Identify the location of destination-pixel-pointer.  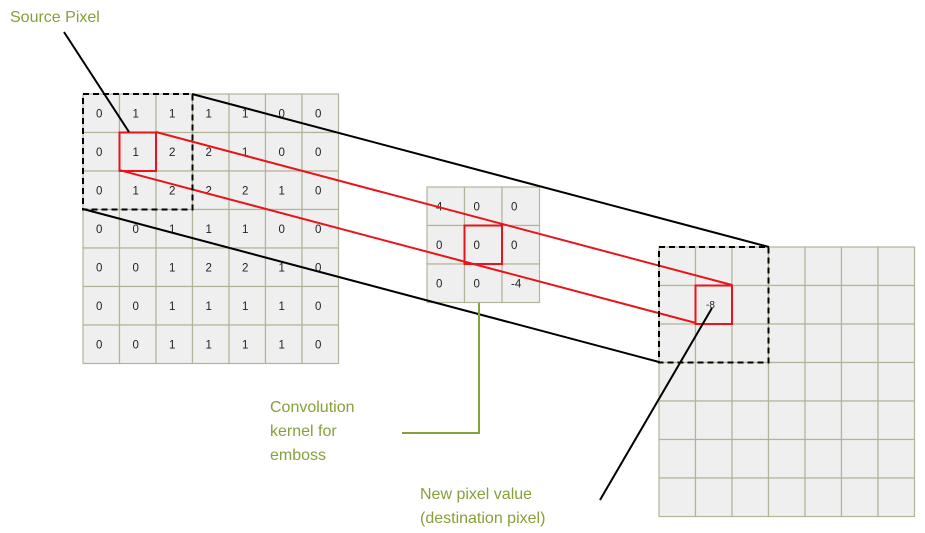
(656, 404).